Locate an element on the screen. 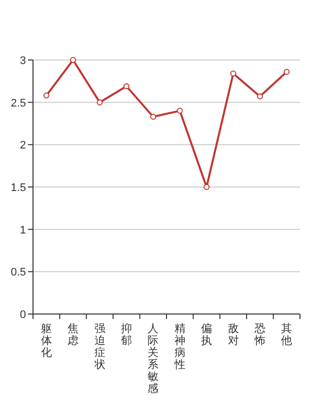 This screenshot has height=400, width=334. y-tick-label: 1.5 is located at coordinates (18, 188).